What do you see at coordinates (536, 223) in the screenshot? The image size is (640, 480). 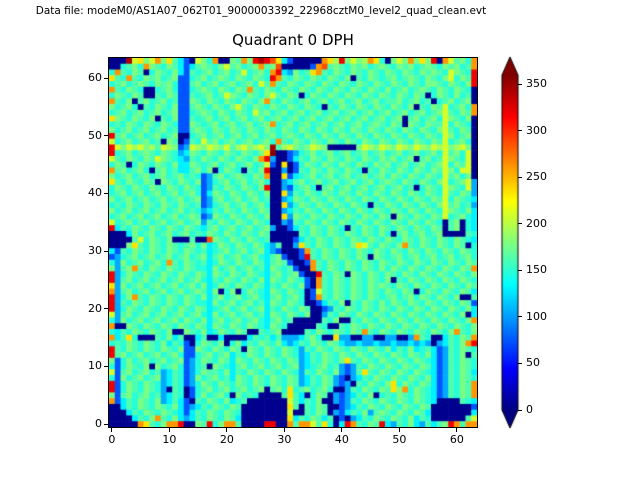 I see `colorbar-tick-label: 200` at bounding box center [536, 223].